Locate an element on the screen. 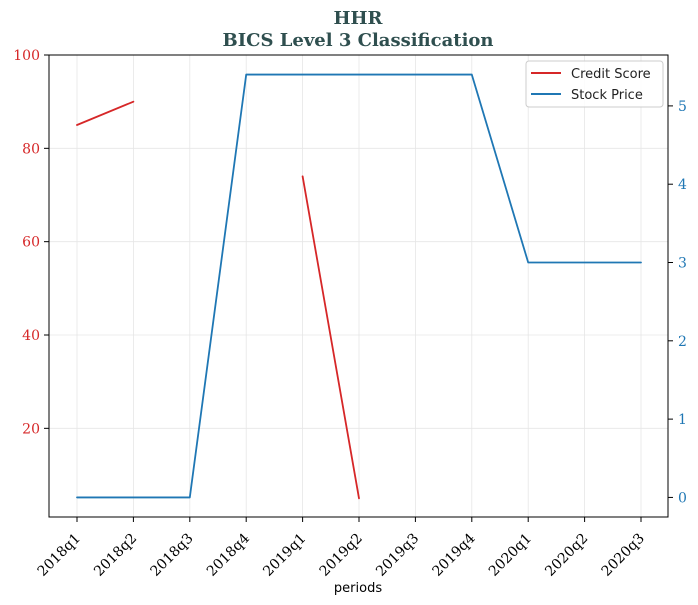  x-tick-label: 2020q1 is located at coordinates (510, 555).